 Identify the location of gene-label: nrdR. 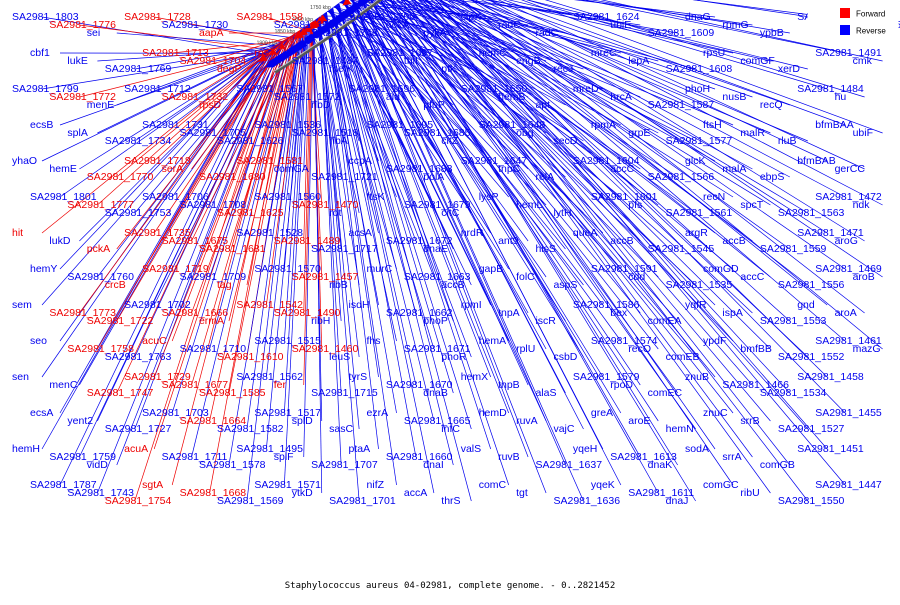
(472, 233).